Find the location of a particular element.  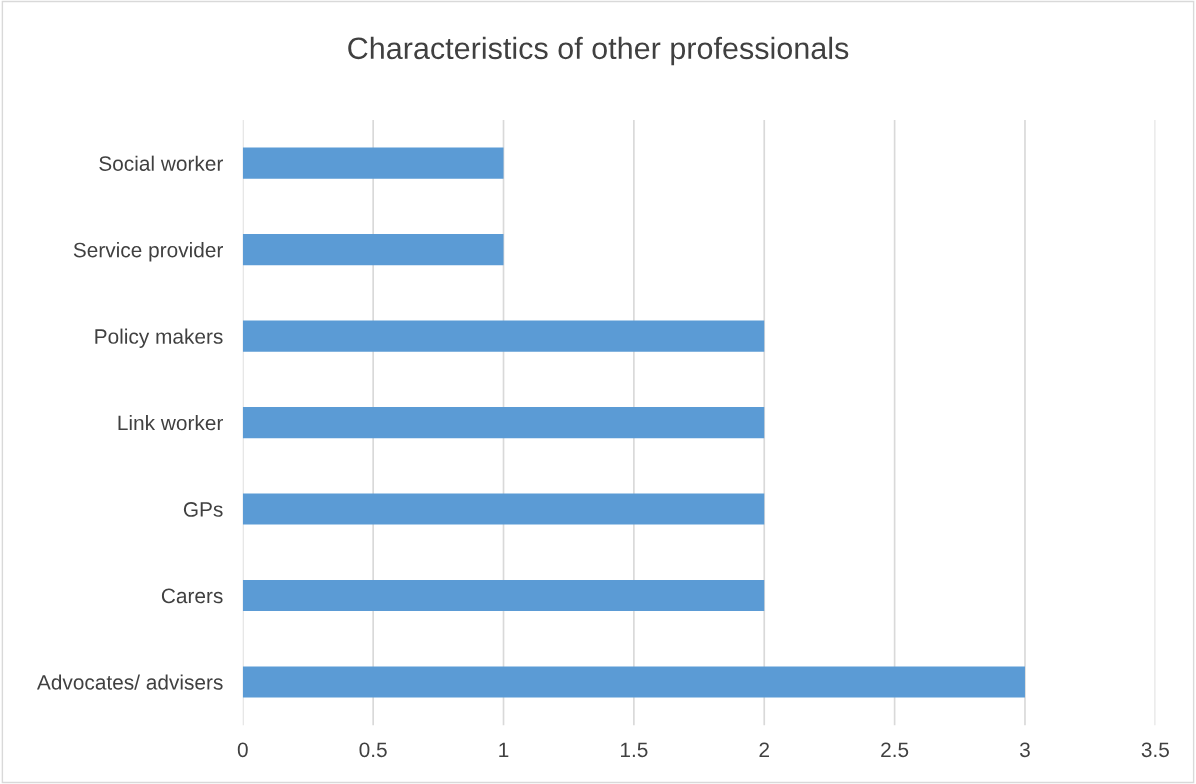

x-tick-label: 2 is located at coordinates (764, 749).